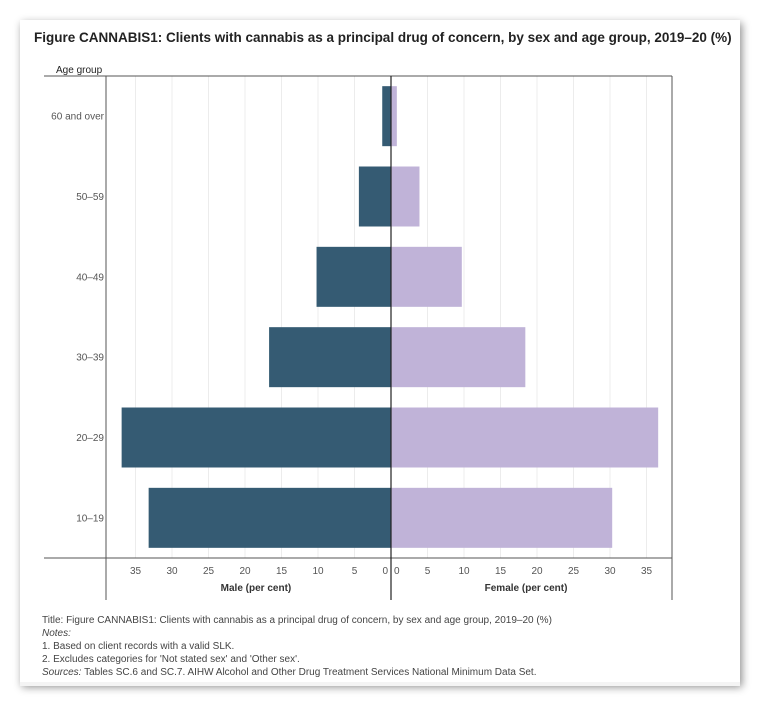 This screenshot has width=784, height=728. What do you see at coordinates (172, 571) in the screenshot?
I see `tick-label-male: 30` at bounding box center [172, 571].